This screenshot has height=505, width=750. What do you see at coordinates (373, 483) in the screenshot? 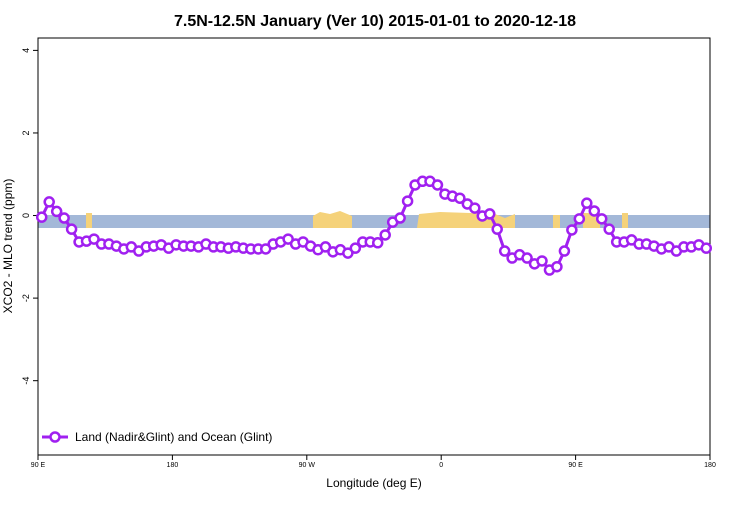
I see `x-axis-label: Longitude (deg E)` at bounding box center [373, 483].